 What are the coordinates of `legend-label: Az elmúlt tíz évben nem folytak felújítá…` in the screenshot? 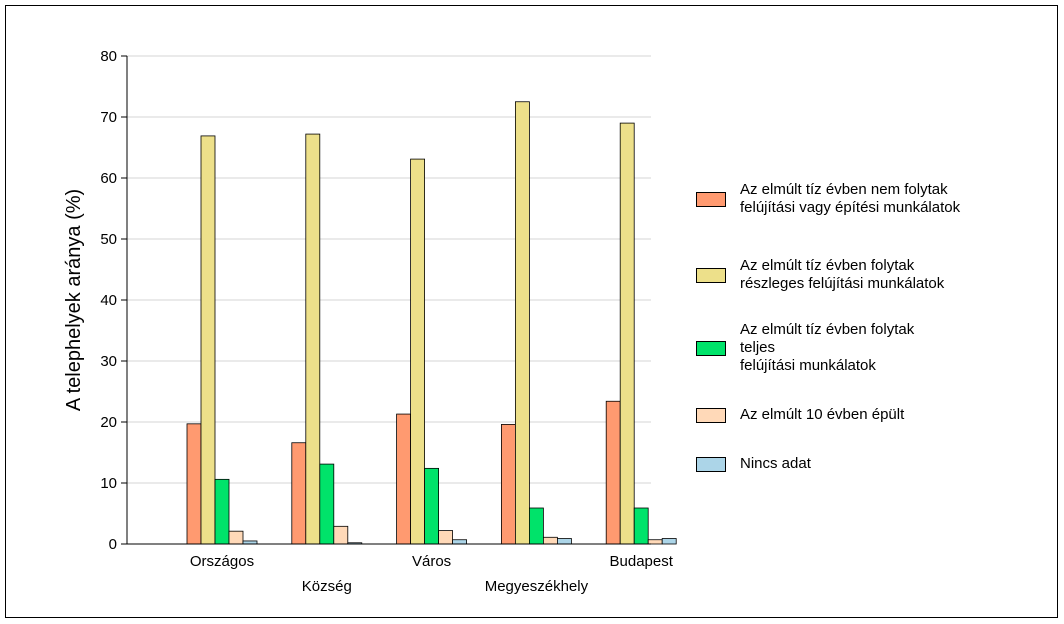 It's located at (850, 198).